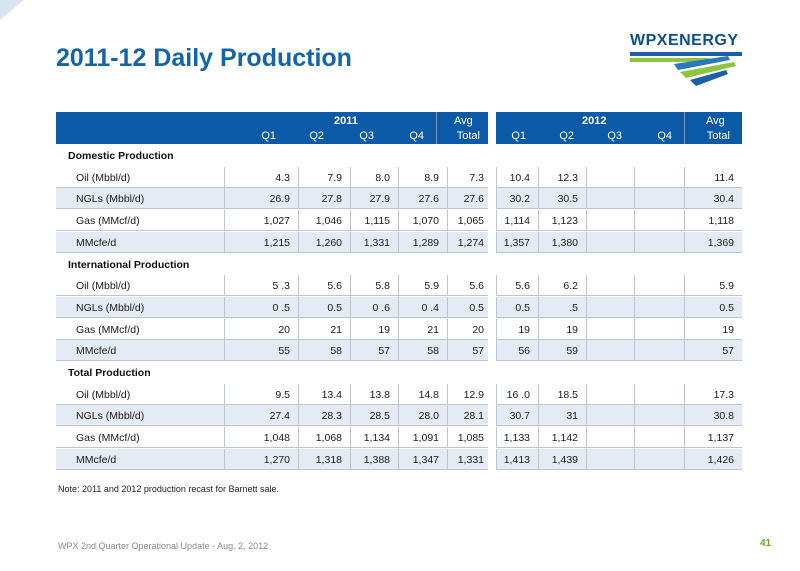 This screenshot has width=800, height=571. I want to click on section-header: Domestic Production, so click(399, 155).